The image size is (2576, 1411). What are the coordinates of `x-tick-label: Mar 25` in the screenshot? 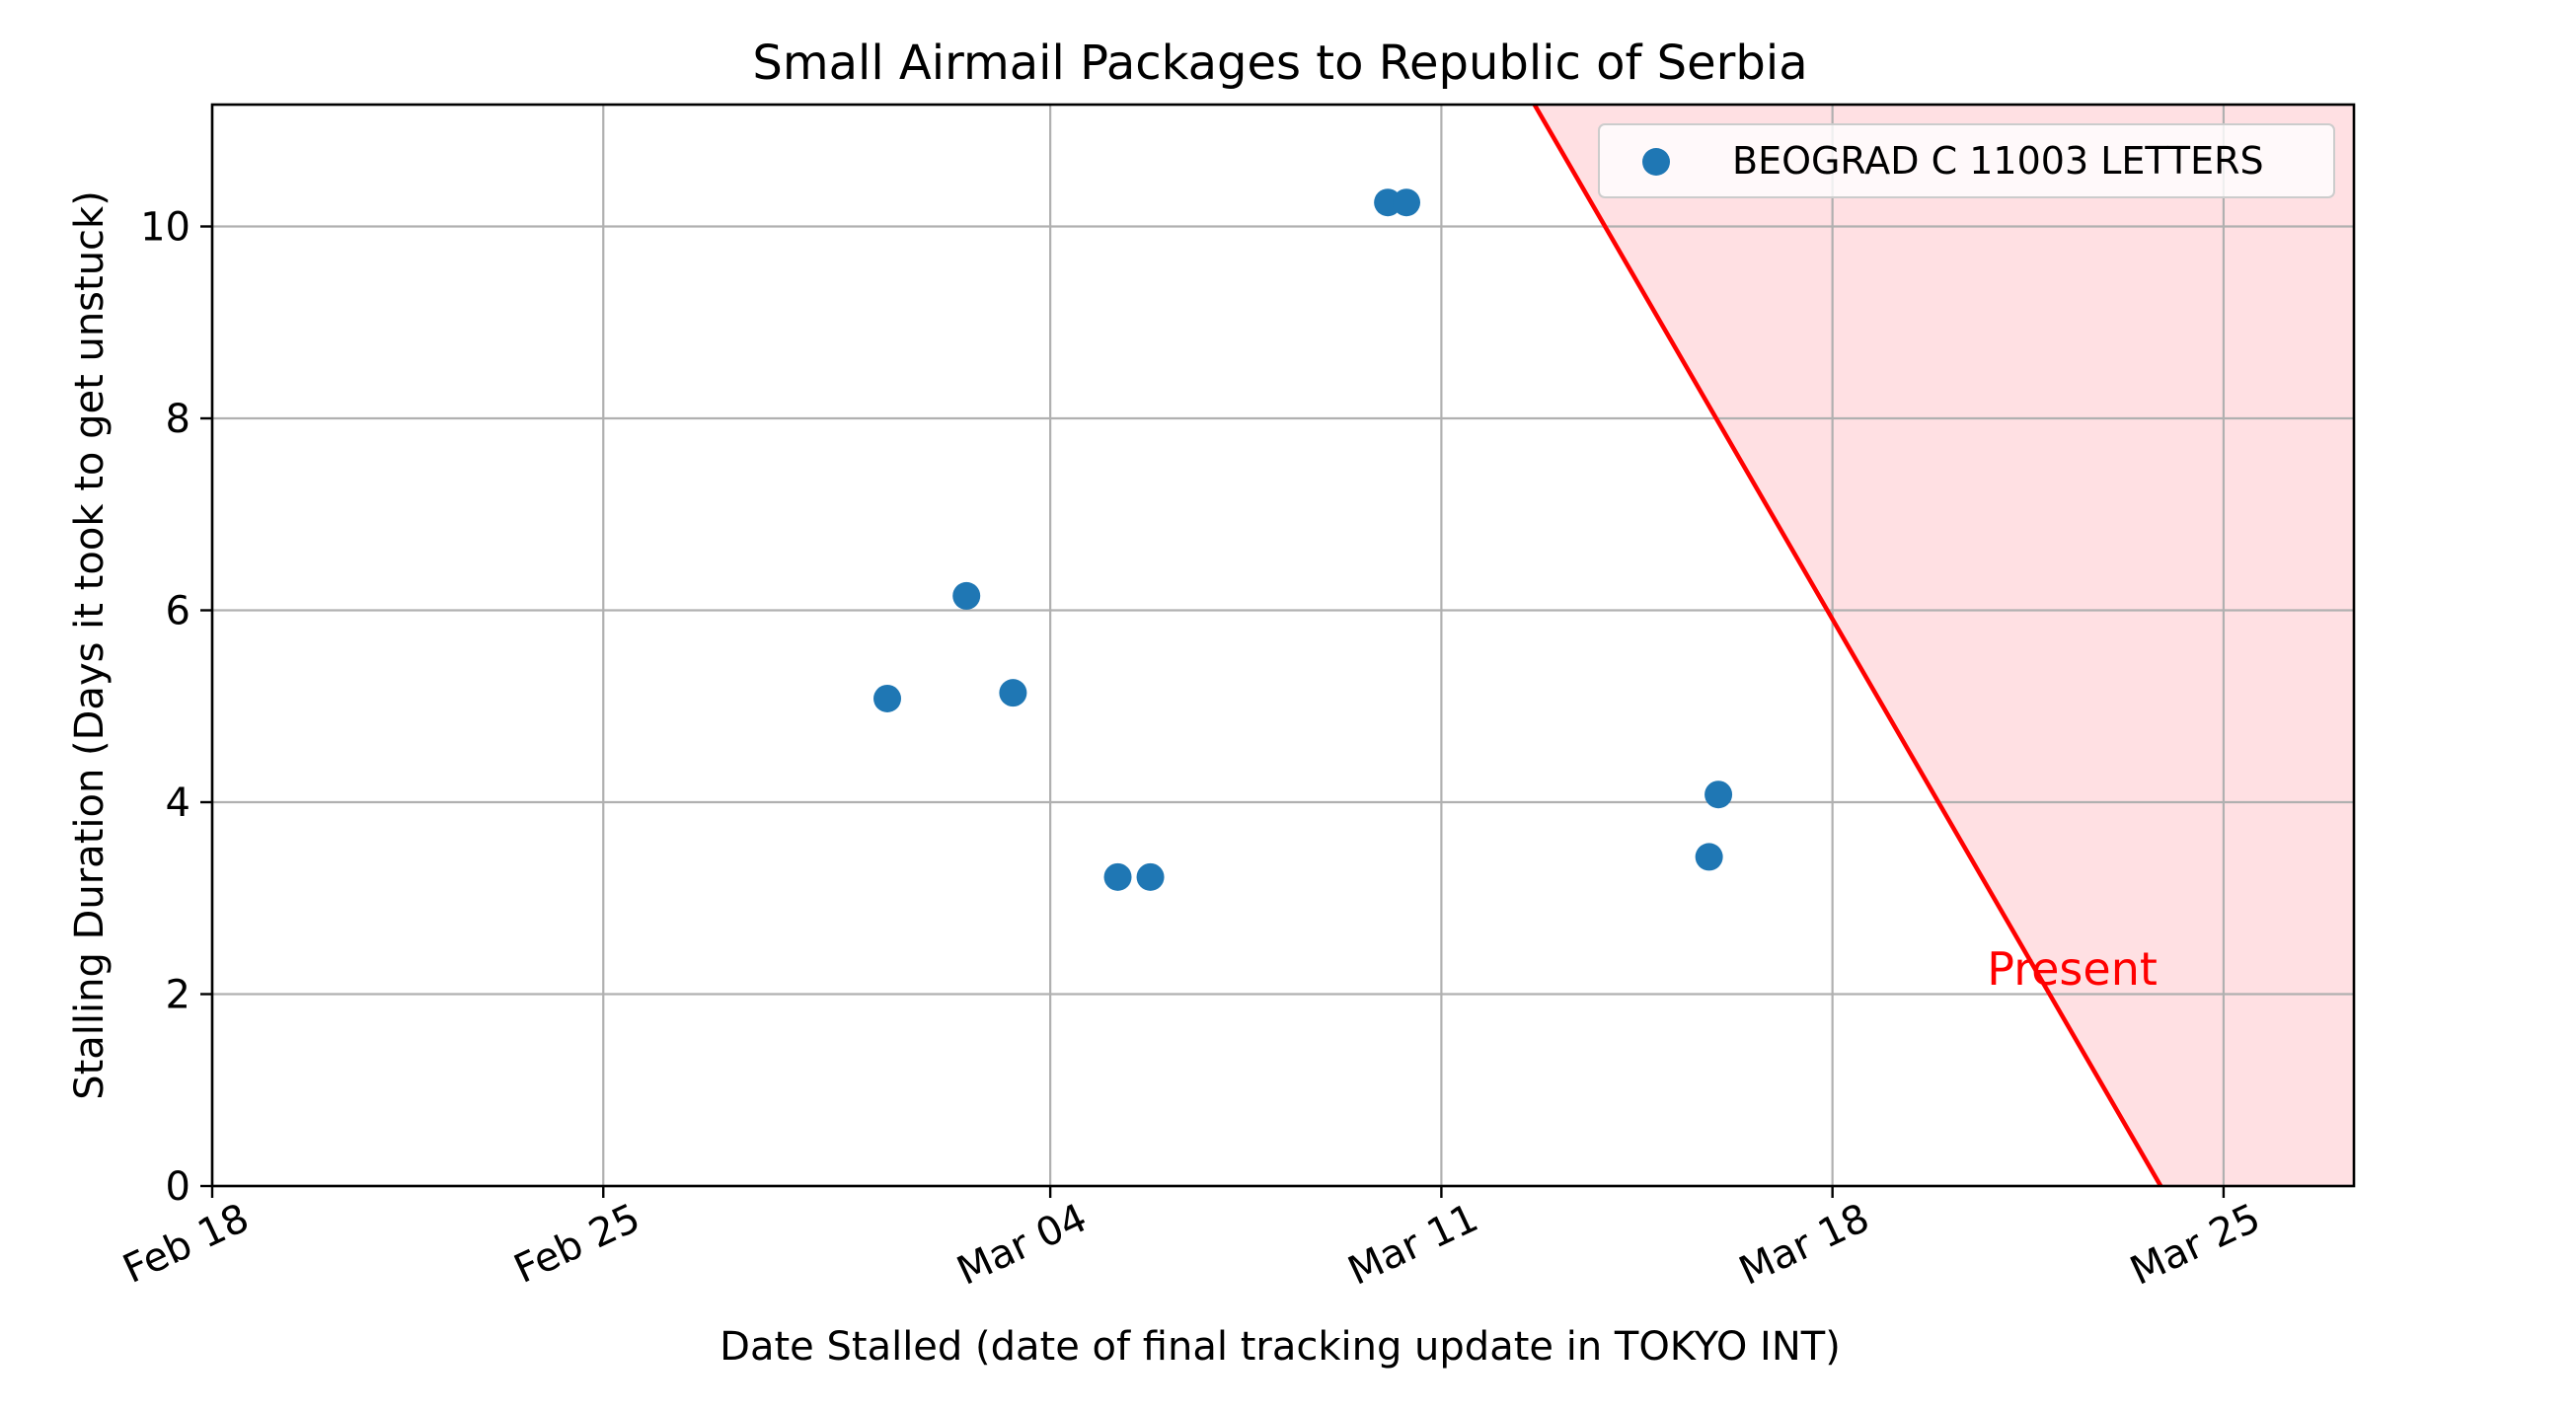 It's located at (2196, 1244).